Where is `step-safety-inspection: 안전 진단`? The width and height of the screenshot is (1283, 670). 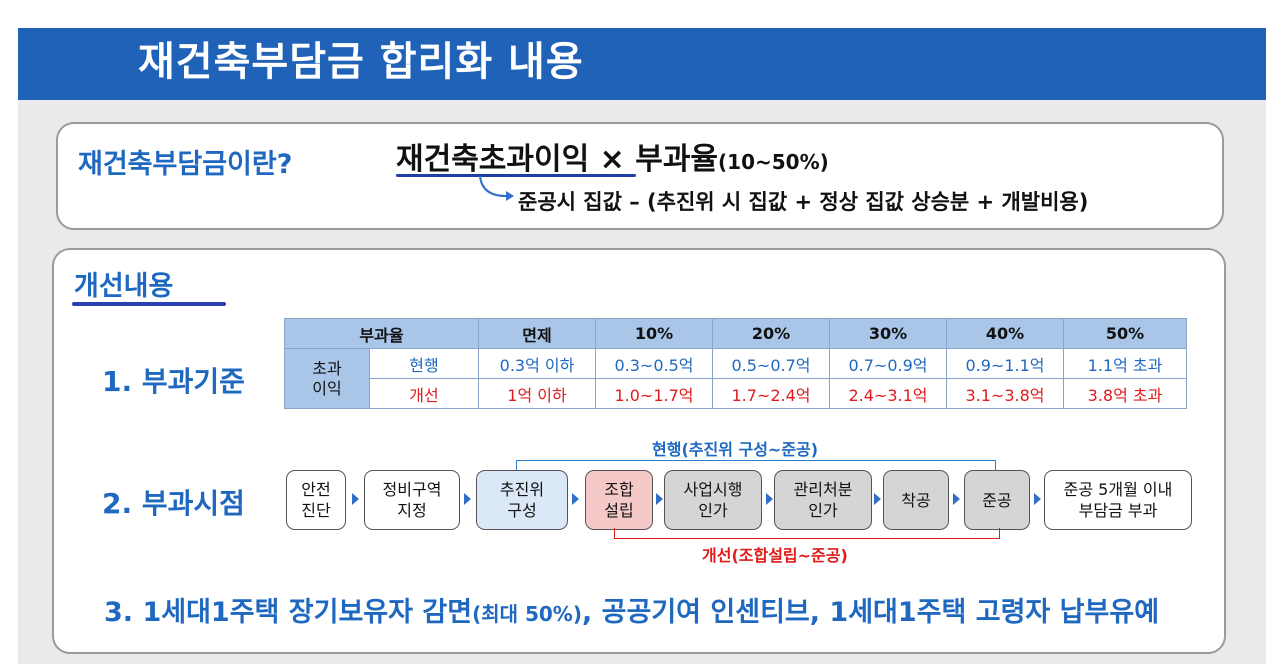
step-safety-inspection: 안전 진단 is located at coordinates (316, 500).